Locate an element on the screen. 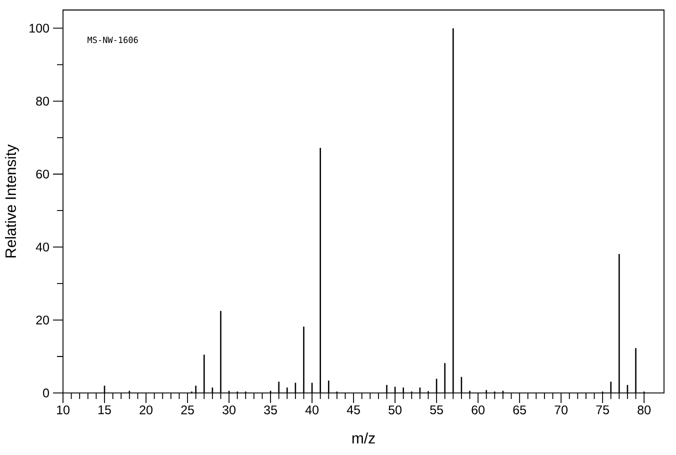 This screenshot has height=455, width=676. y-tick-label: 60 is located at coordinates (43, 174).